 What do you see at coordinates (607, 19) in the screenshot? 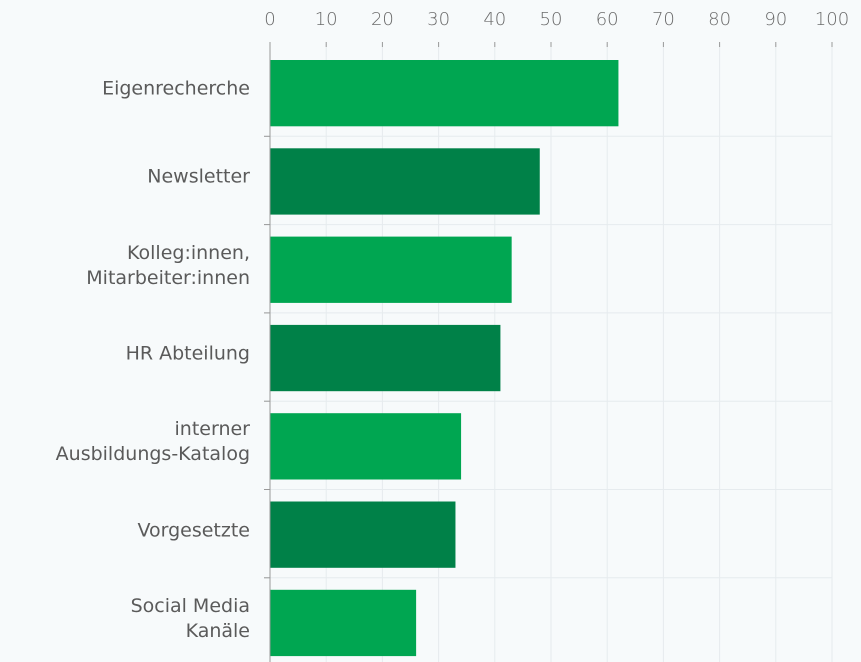
I see `x-tick-label: 60` at bounding box center [607, 19].